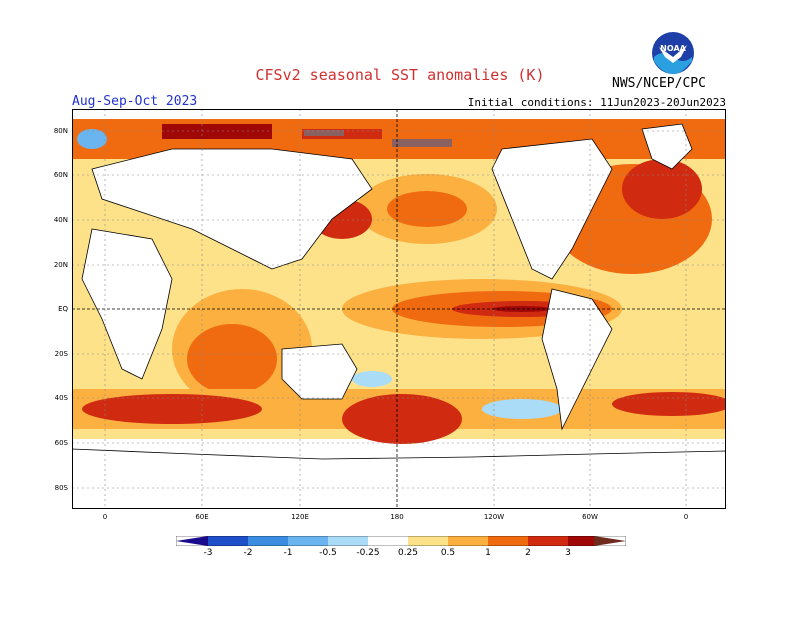 The height and width of the screenshot is (618, 800). What do you see at coordinates (288, 553) in the screenshot?
I see `colorbar-label: -1` at bounding box center [288, 553].